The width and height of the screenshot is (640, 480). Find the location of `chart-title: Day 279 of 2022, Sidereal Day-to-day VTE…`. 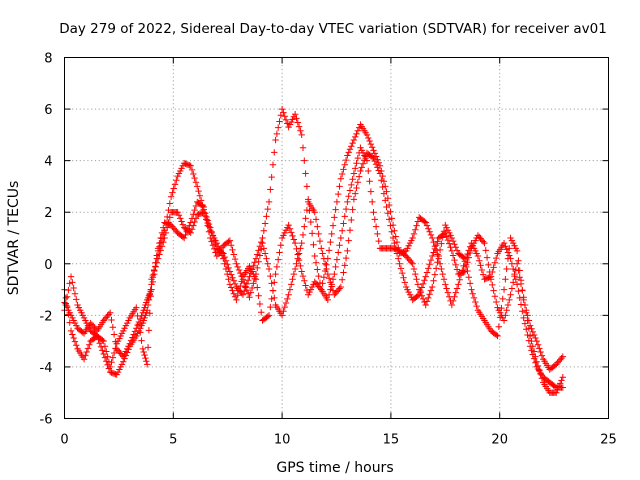

chart-title: Day 279 of 2022, Sidereal Day-to-day VTE… is located at coordinates (333, 29).